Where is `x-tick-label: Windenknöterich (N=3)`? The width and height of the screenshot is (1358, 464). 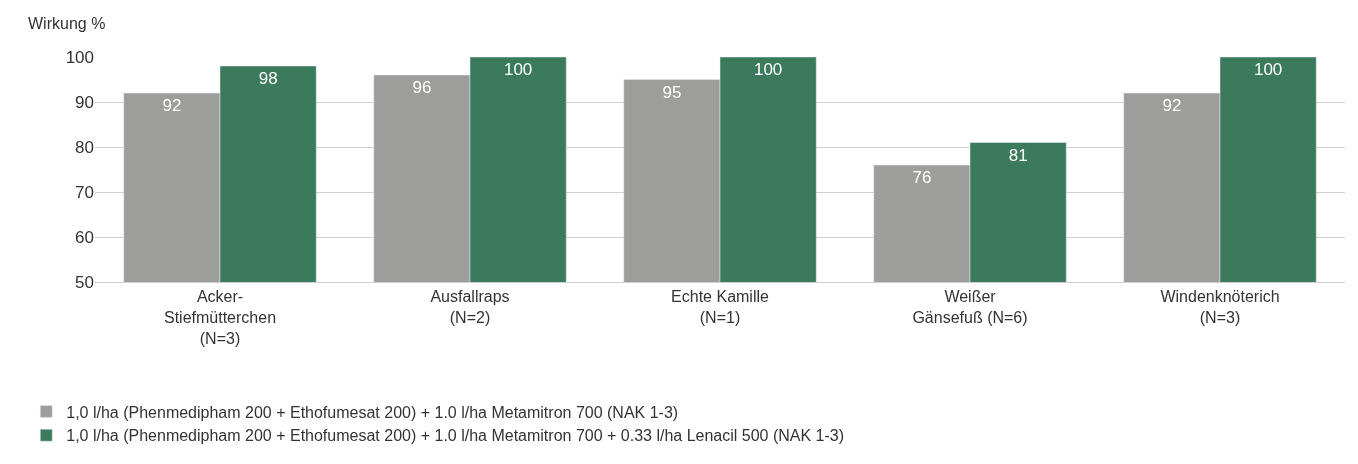 x-tick-label: Windenknöterich (N=3) is located at coordinates (1220, 307).